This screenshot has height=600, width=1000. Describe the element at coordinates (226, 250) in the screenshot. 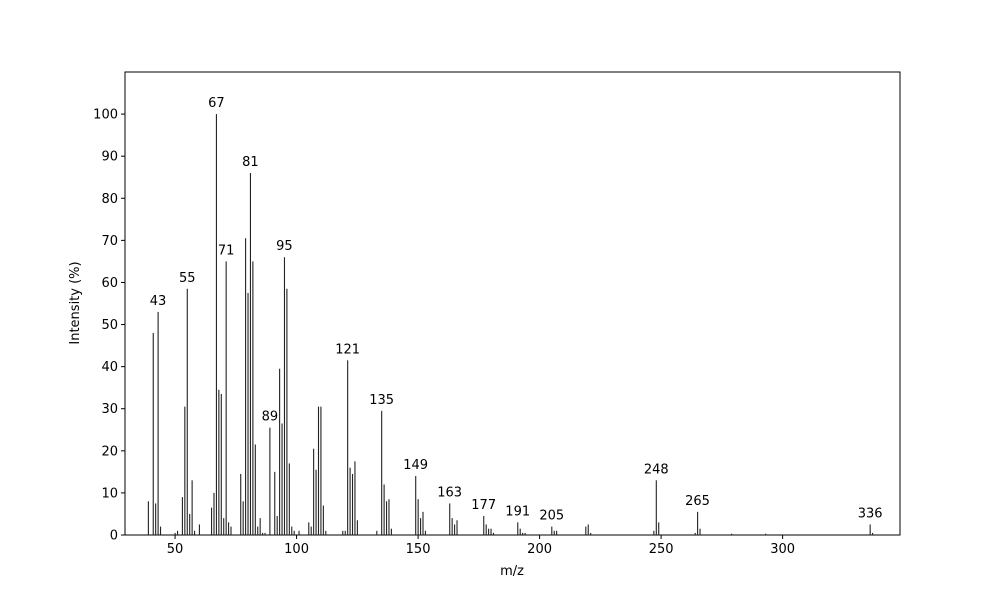

I see `peak-label: 71` at that location.